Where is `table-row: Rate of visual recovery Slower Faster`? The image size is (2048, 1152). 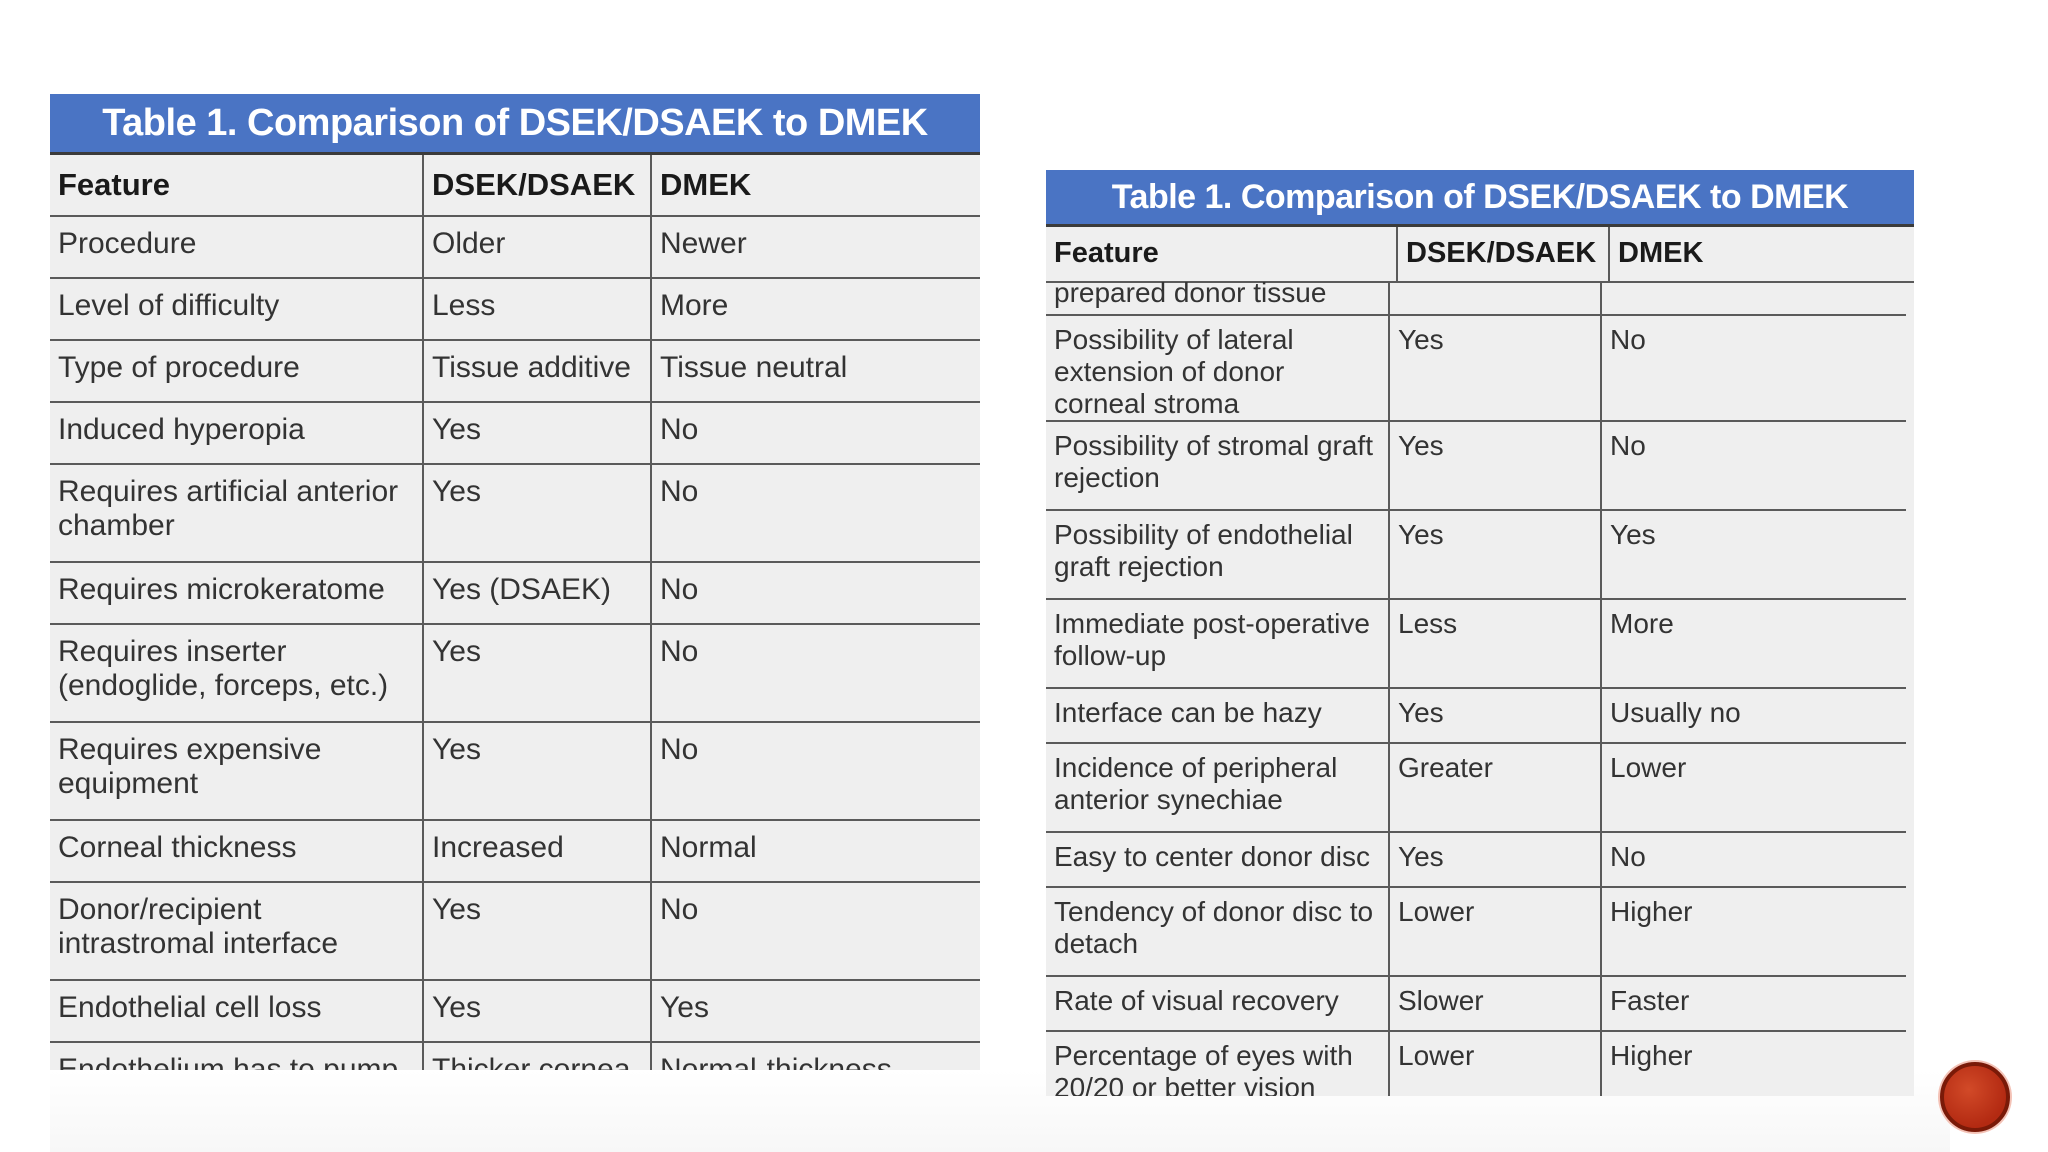
table-row: Rate of visual recovery Slower Faster is located at coordinates (1476, 1003).